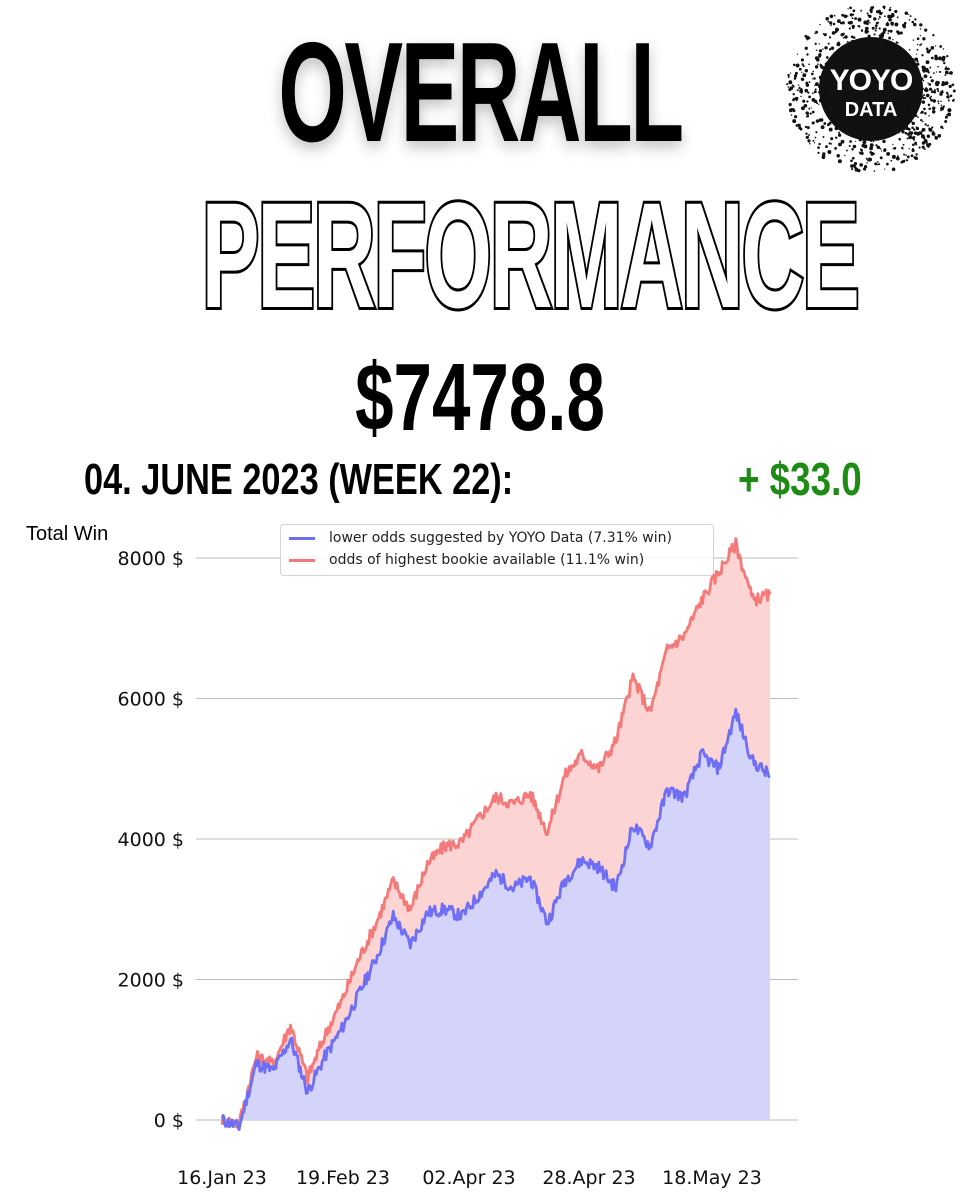 The image size is (960, 1200). I want to click on y-tick-label: 0 $, so click(169, 1121).